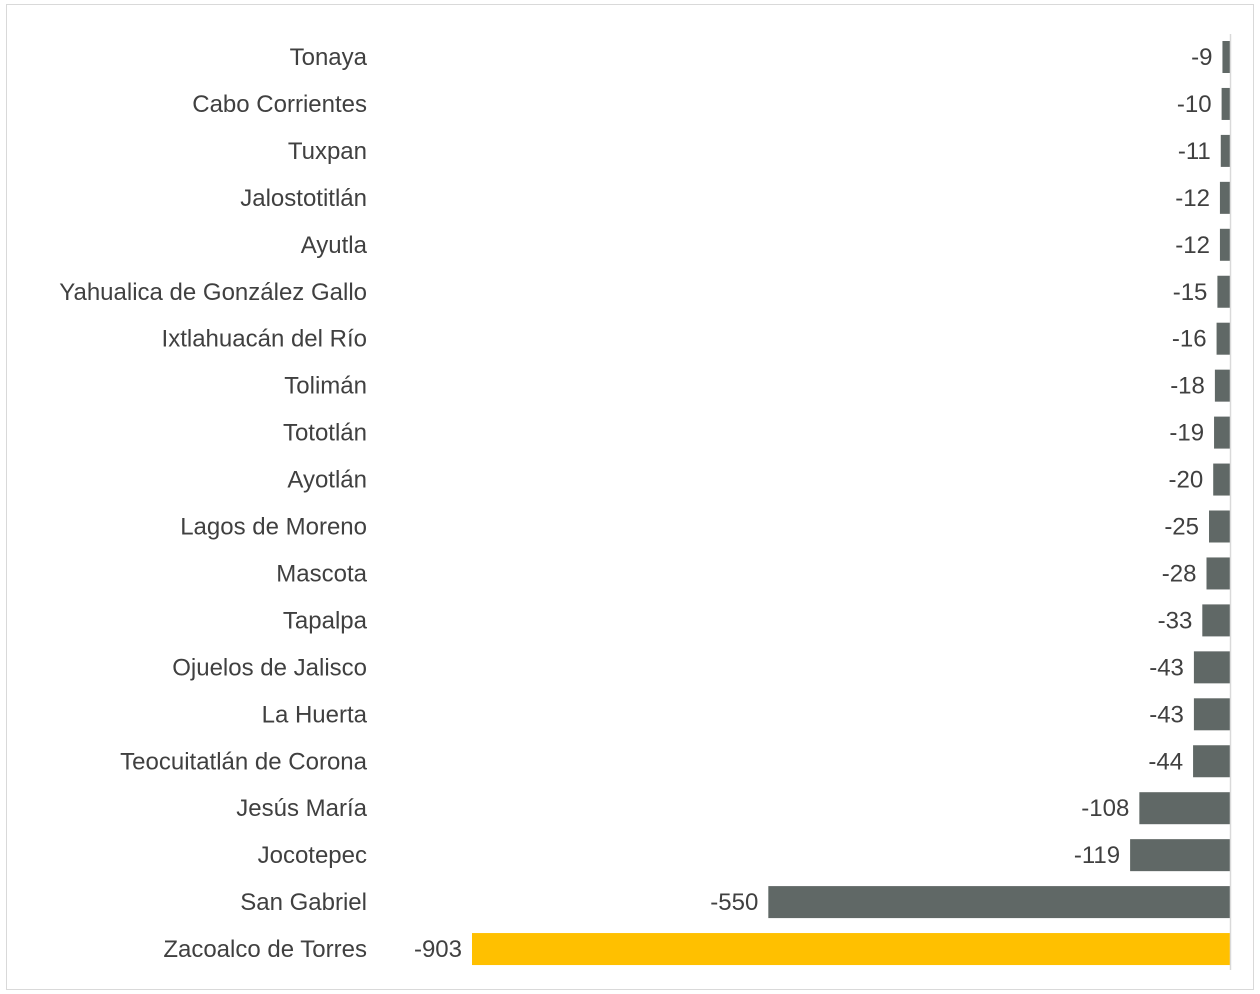 Image resolution: width=1260 pixels, height=994 pixels. What do you see at coordinates (1097, 855) in the screenshot?
I see `value-label: -119` at bounding box center [1097, 855].